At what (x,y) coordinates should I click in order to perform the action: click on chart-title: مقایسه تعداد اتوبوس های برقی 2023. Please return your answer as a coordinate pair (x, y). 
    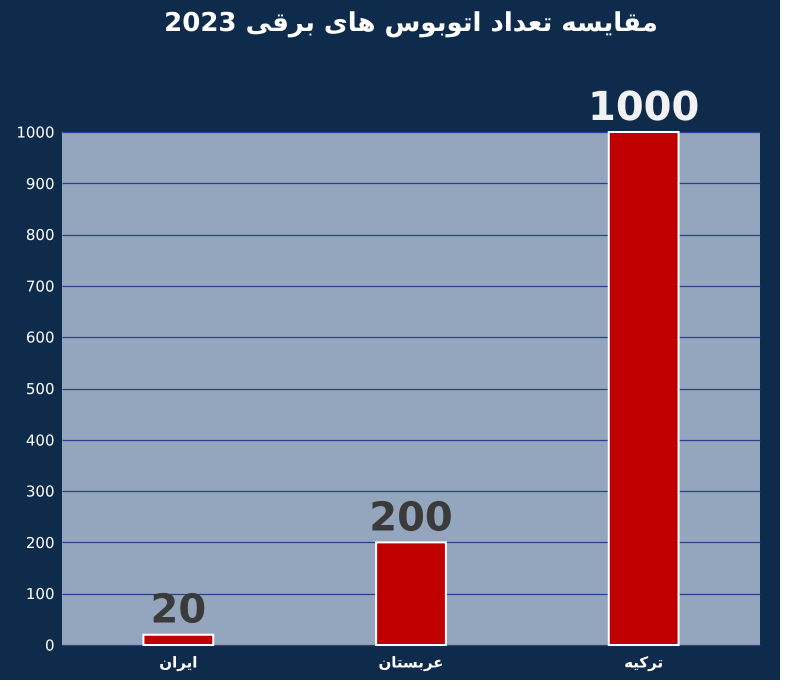
    Looking at the image, I should click on (411, 23).